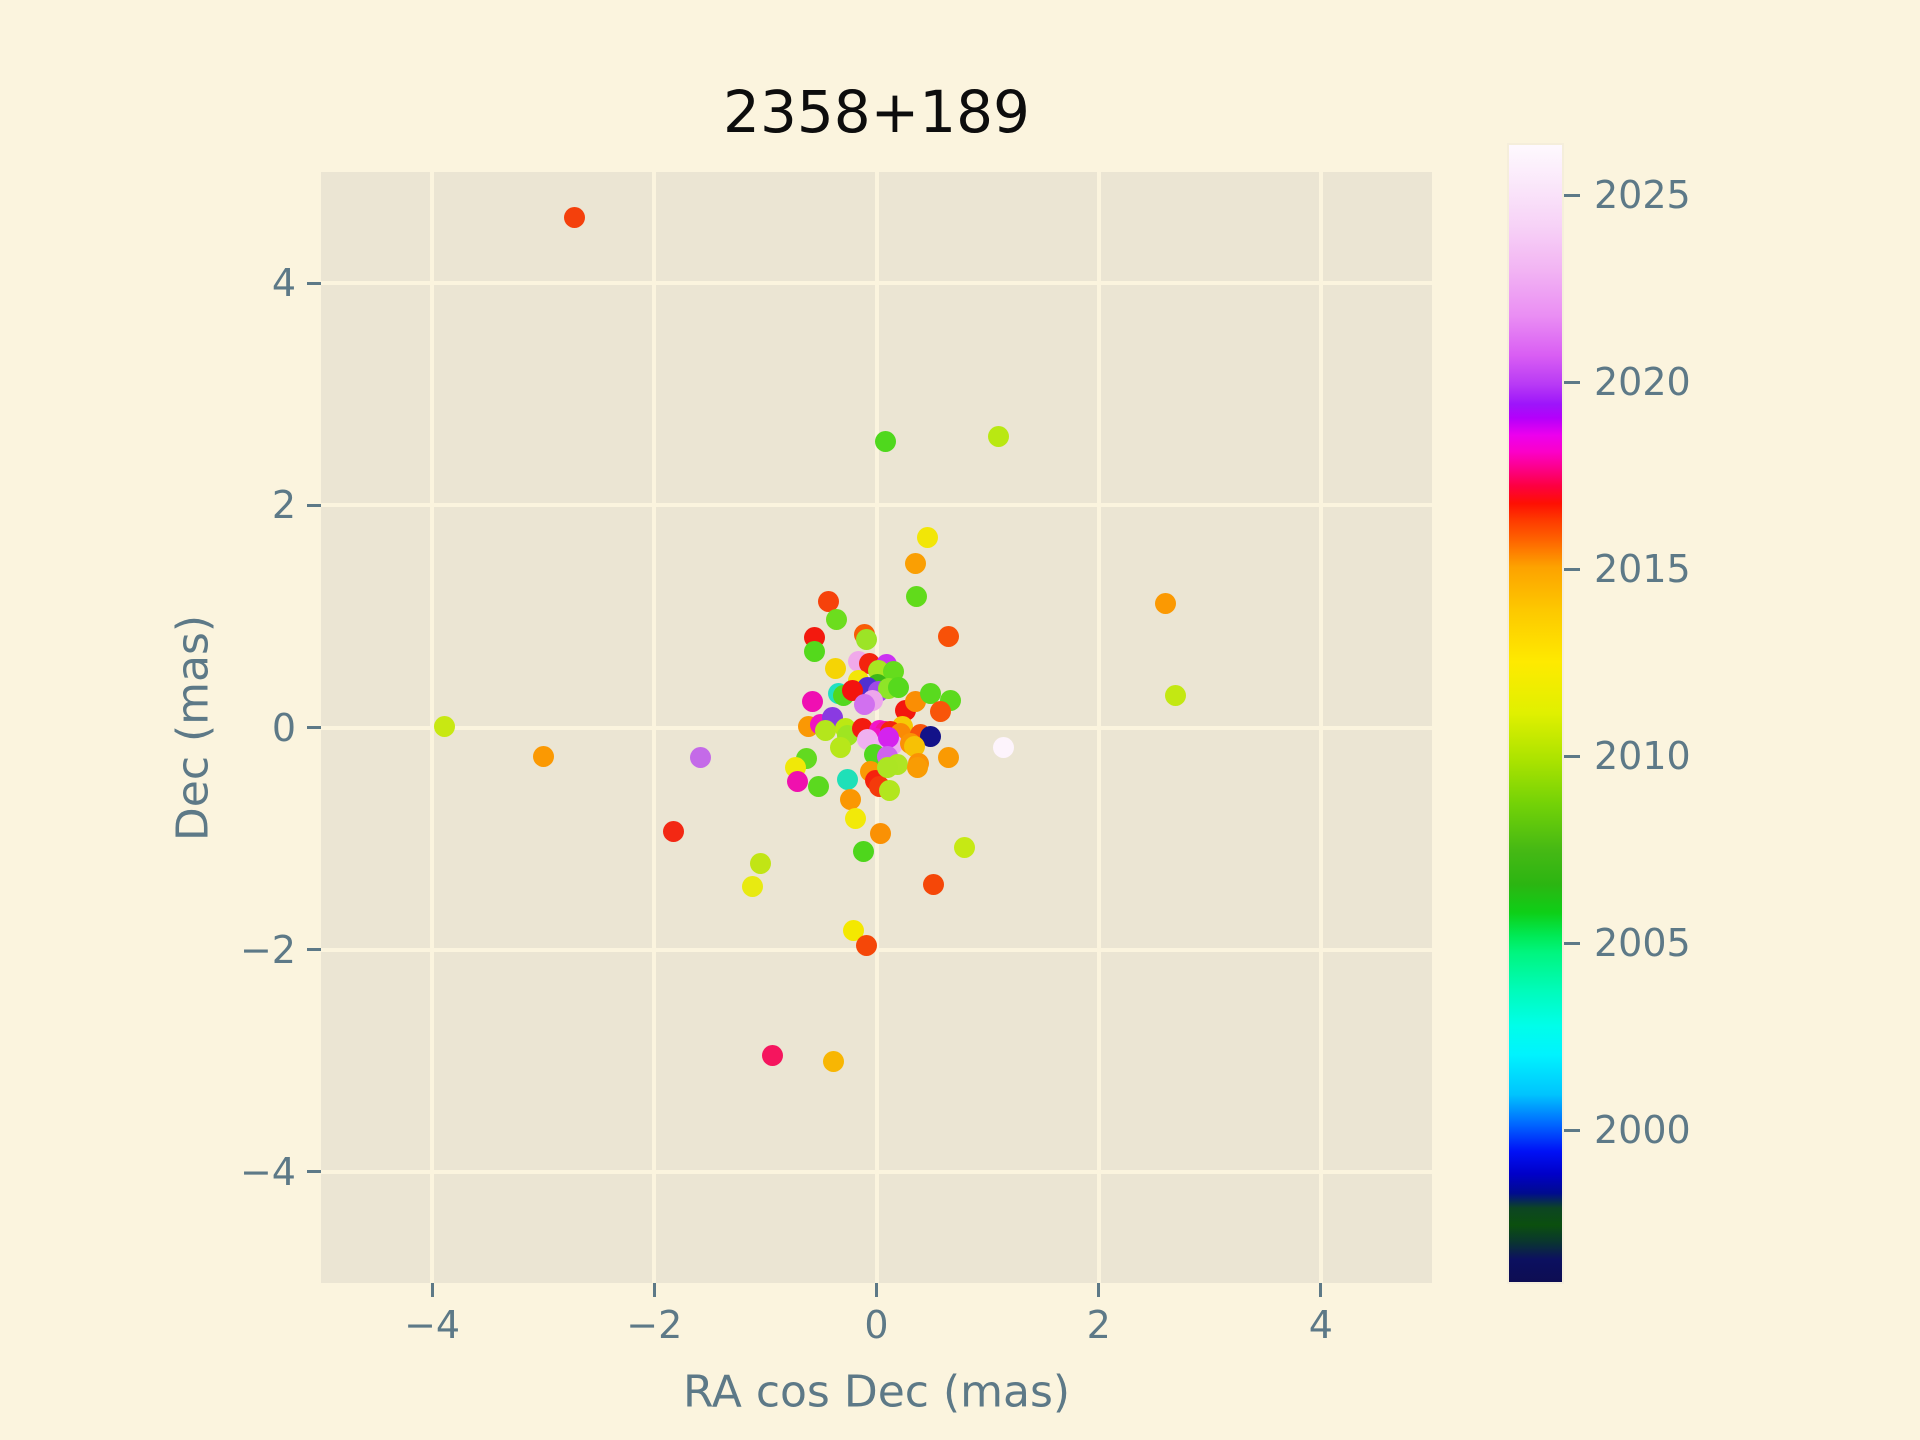  I want to click on y-tick-label: 2, so click(283, 505).